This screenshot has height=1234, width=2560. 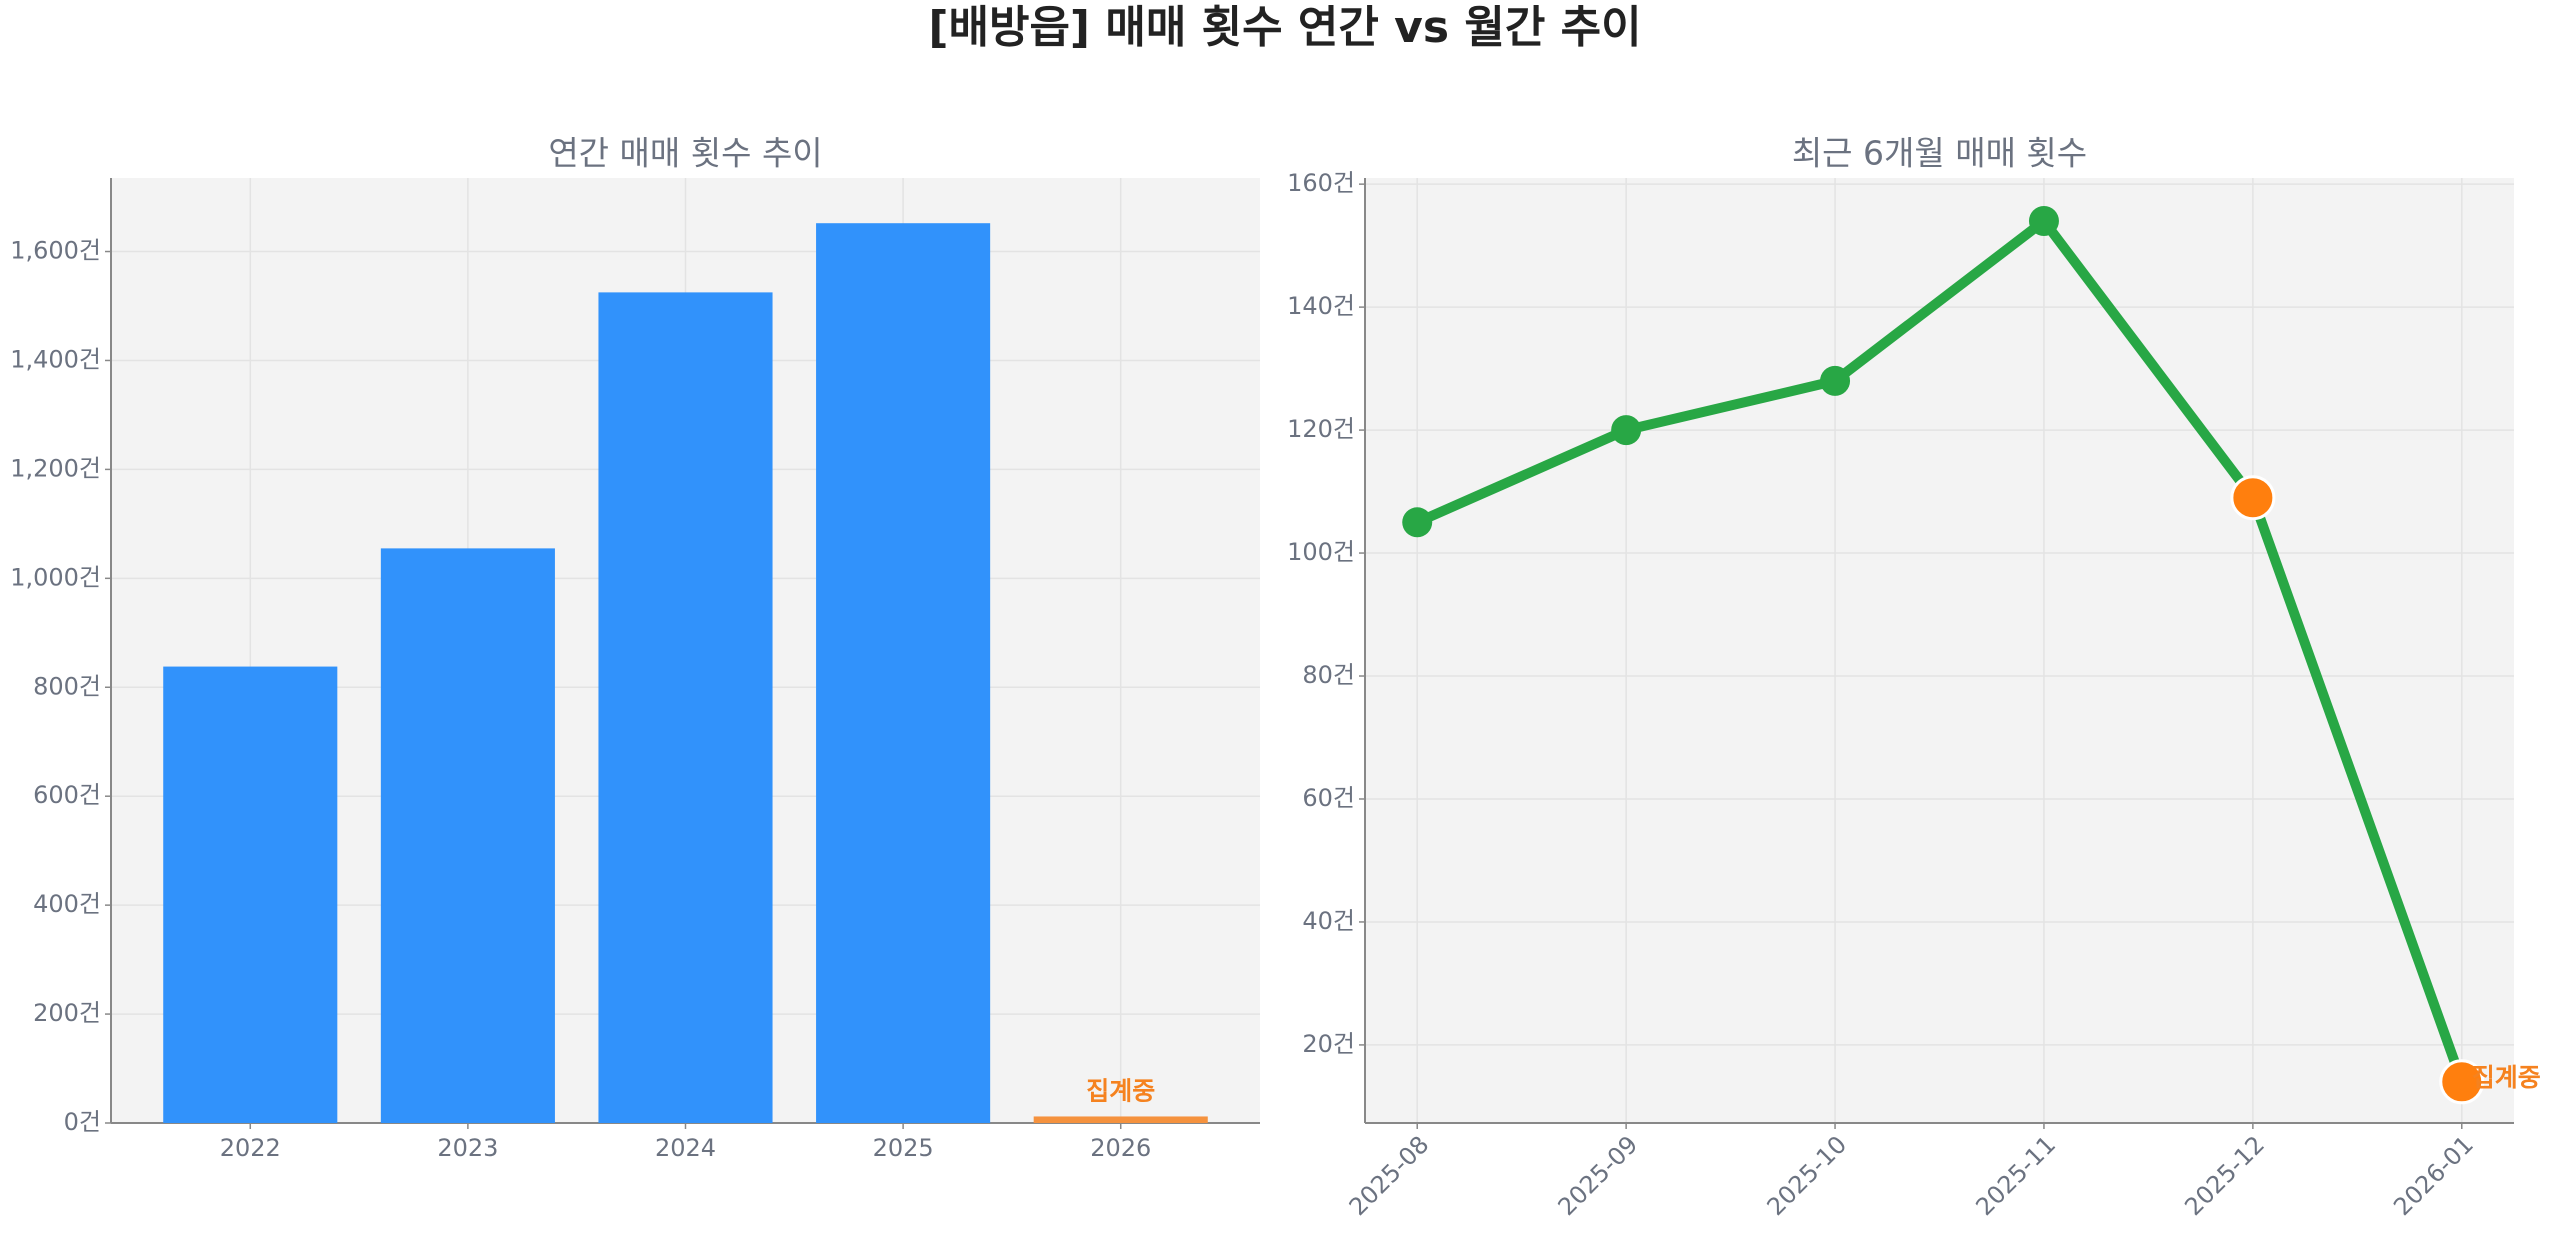 I want to click on y-tick-label: 0건, so click(x=82, y=1122).